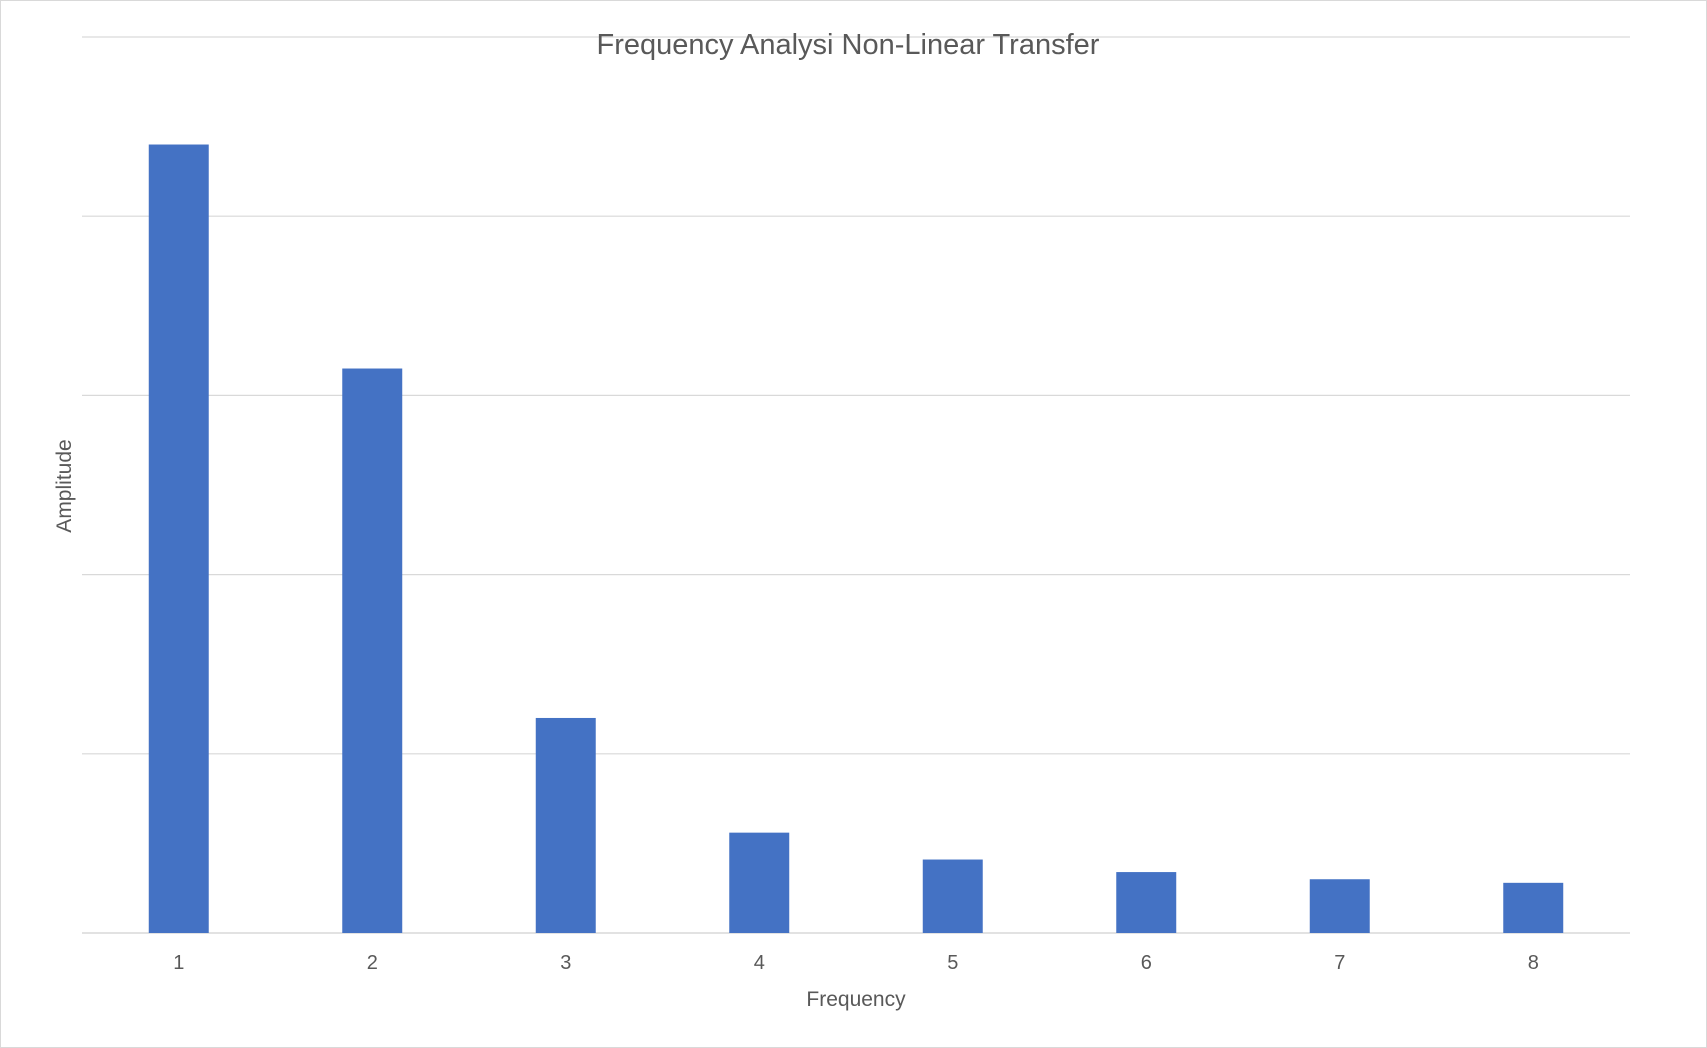 The image size is (1707, 1048). Describe the element at coordinates (64, 485) in the screenshot. I see `y-axis-title: Amplitude` at that location.